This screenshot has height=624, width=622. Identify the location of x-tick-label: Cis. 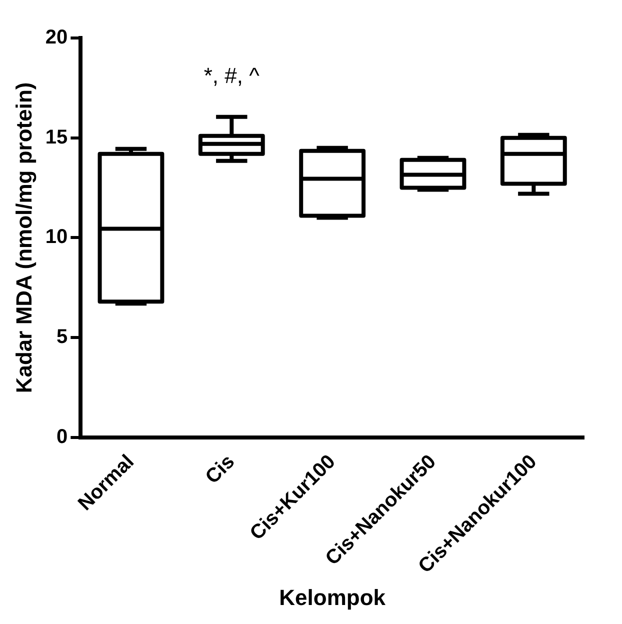
(221, 469).